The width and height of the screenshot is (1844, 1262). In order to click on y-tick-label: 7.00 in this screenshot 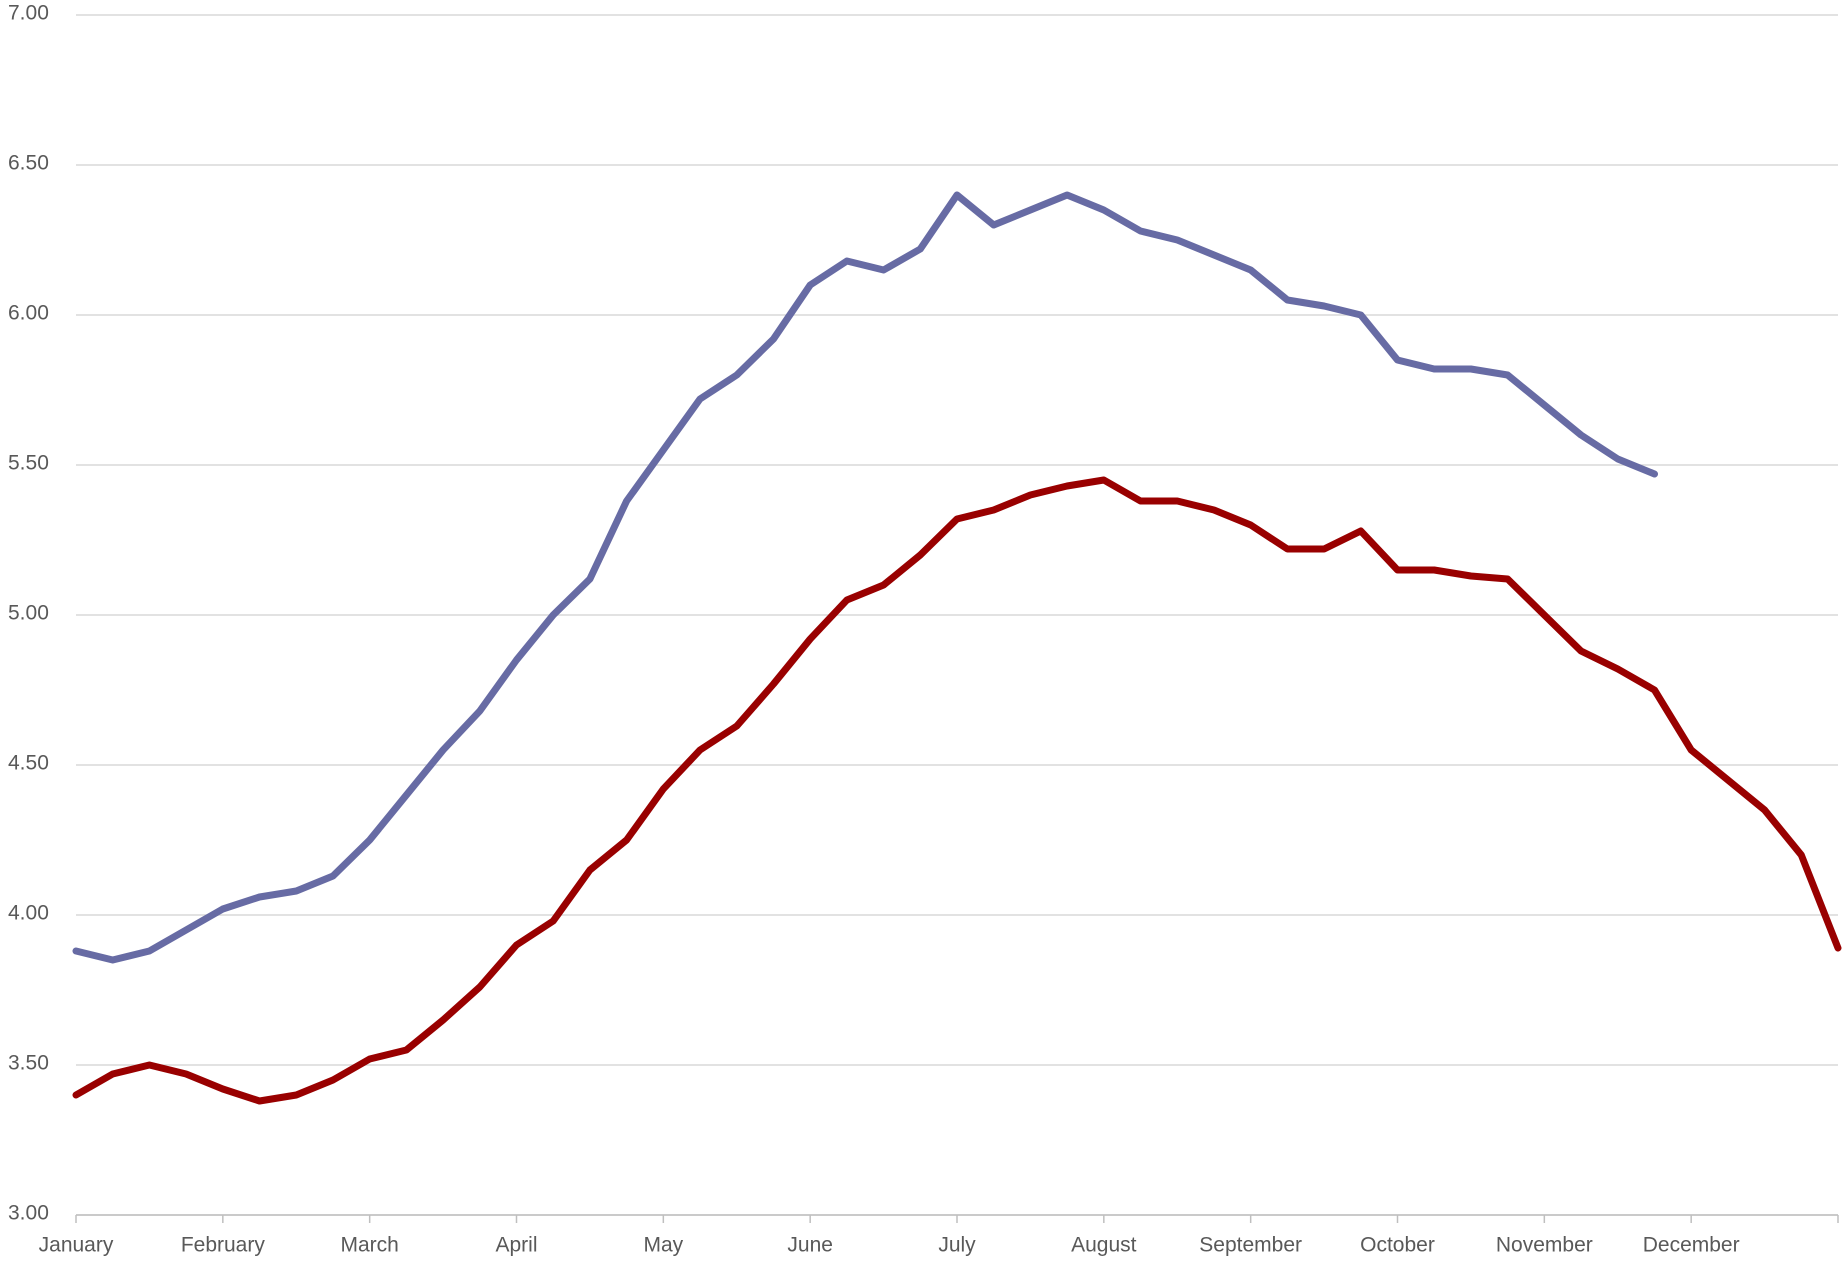, I will do `click(28, 13)`.